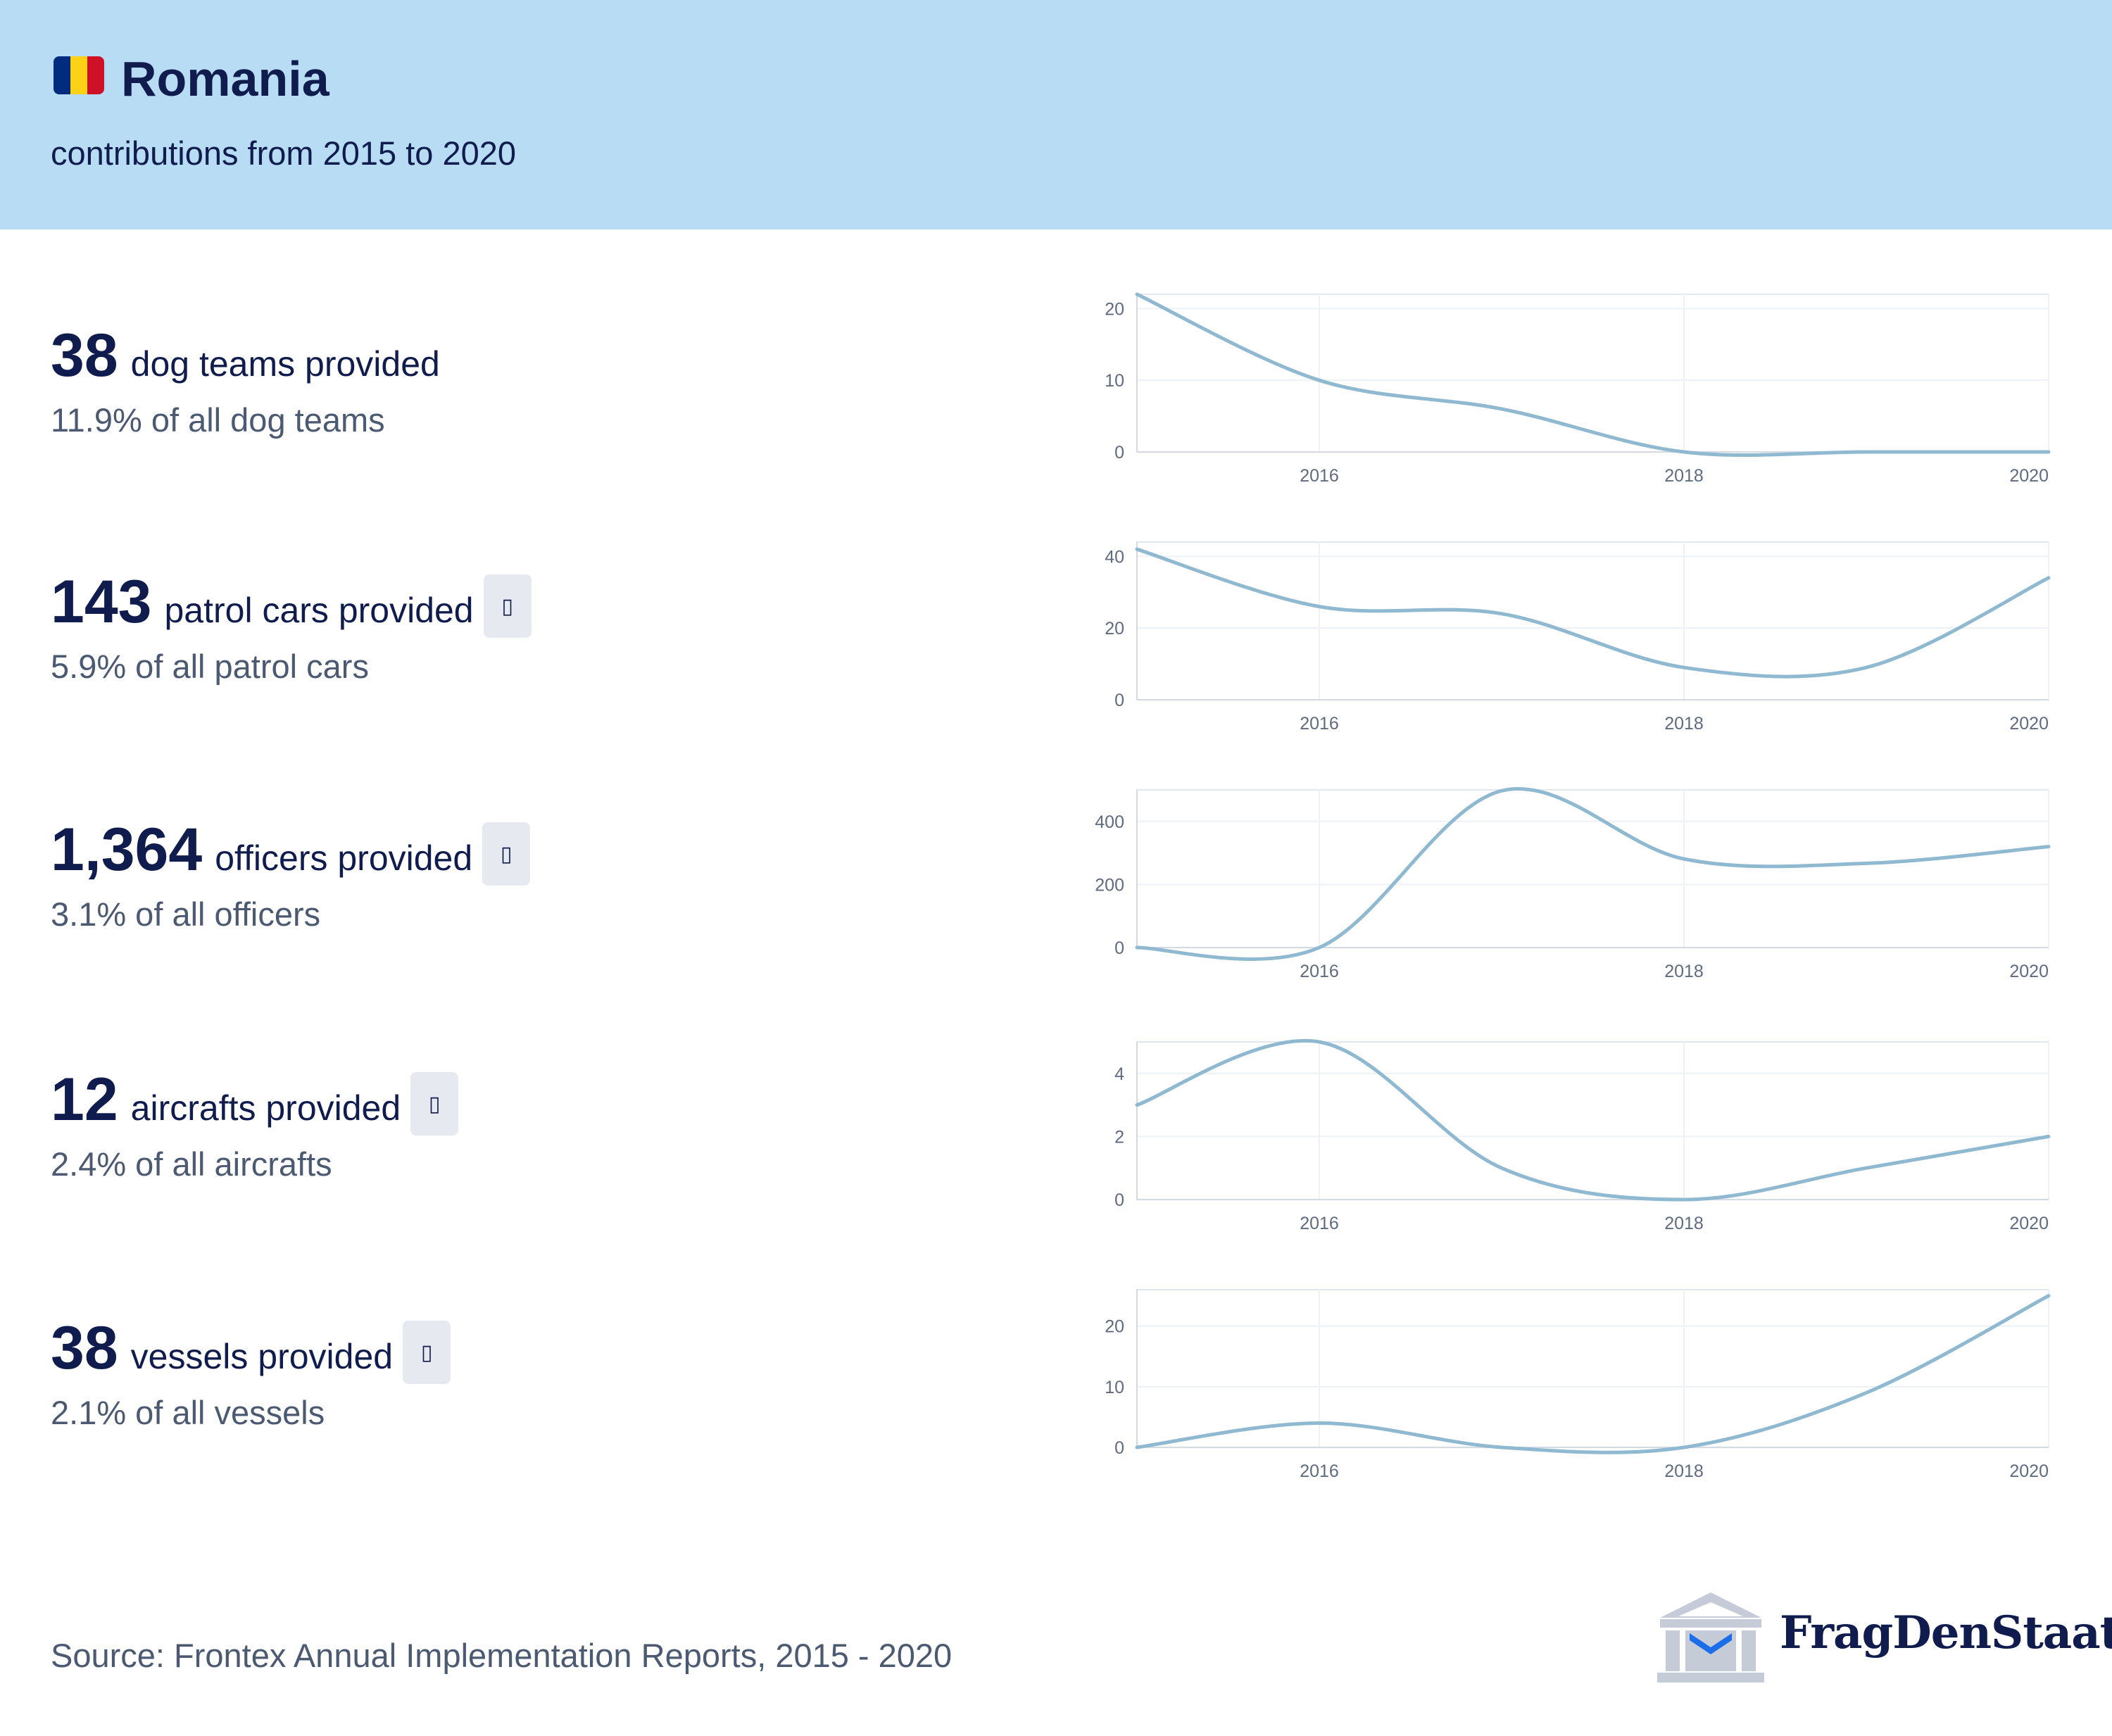 This screenshot has height=1736, width=2112. I want to click on stat-value: 1,364, so click(127, 849).